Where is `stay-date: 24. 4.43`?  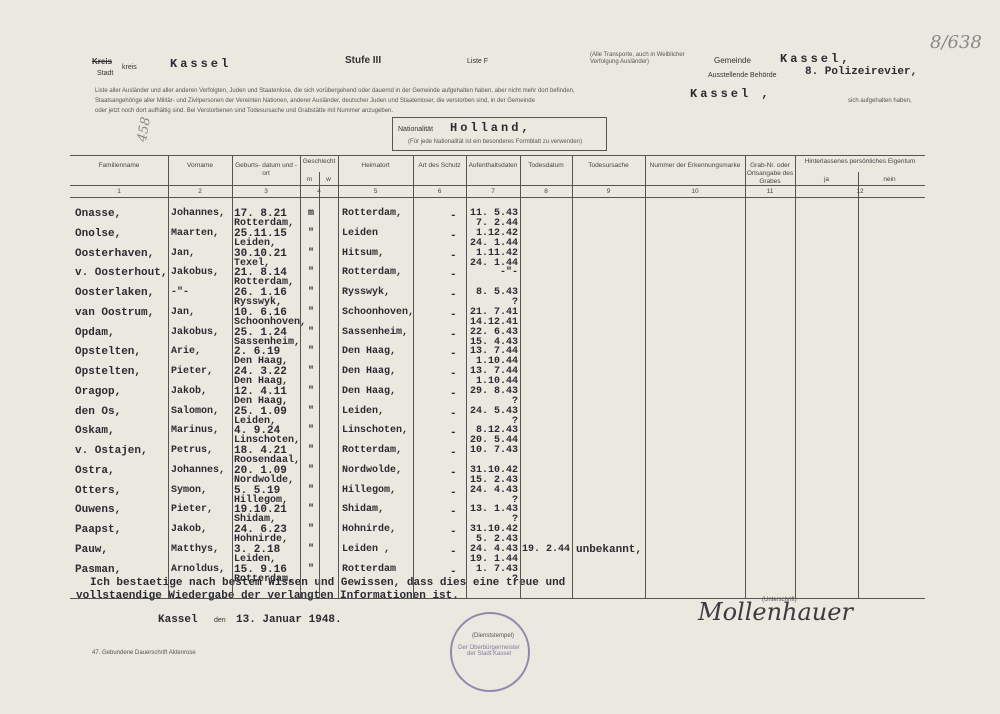
stay-date: 24. 4.43 is located at coordinates (493, 549).